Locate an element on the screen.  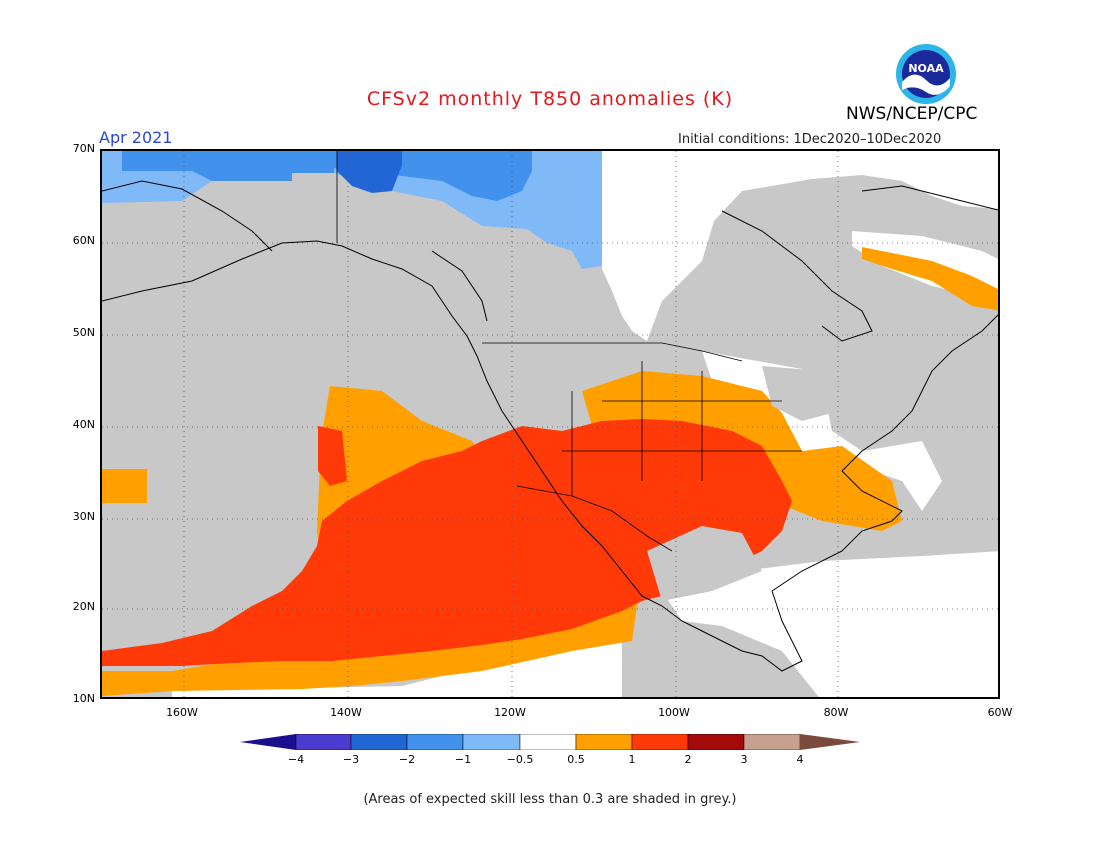
colorbar-tick: −3 is located at coordinates (351, 759).